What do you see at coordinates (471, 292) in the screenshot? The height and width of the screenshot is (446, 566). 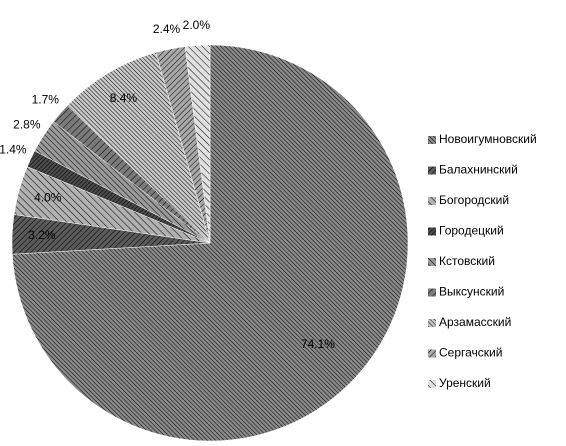 I see `legend-label: Выксунский` at bounding box center [471, 292].